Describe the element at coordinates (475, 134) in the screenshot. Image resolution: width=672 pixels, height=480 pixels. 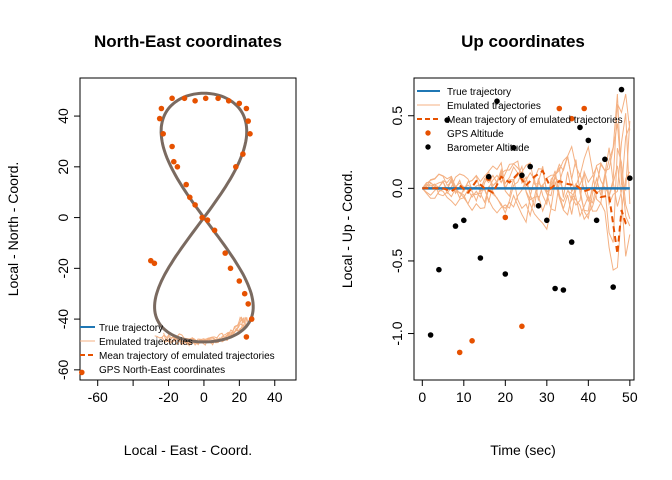
I see `up-legend-gps: GPS Altitude` at that location.